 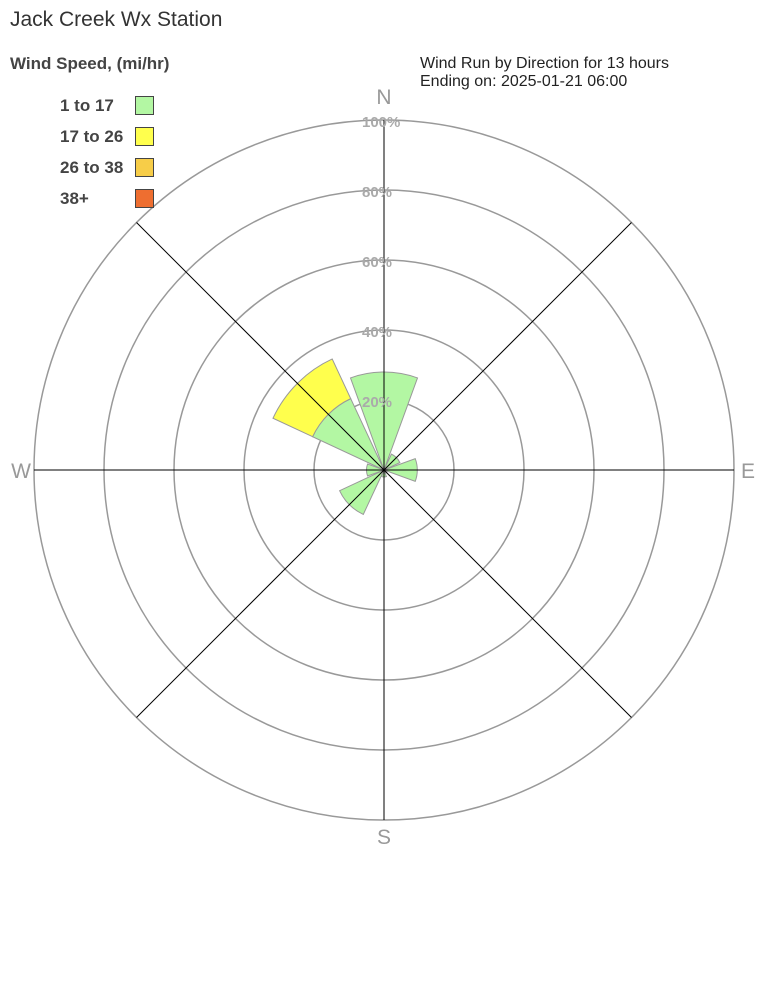 What do you see at coordinates (384, 837) in the screenshot?
I see `compass-label: S` at bounding box center [384, 837].